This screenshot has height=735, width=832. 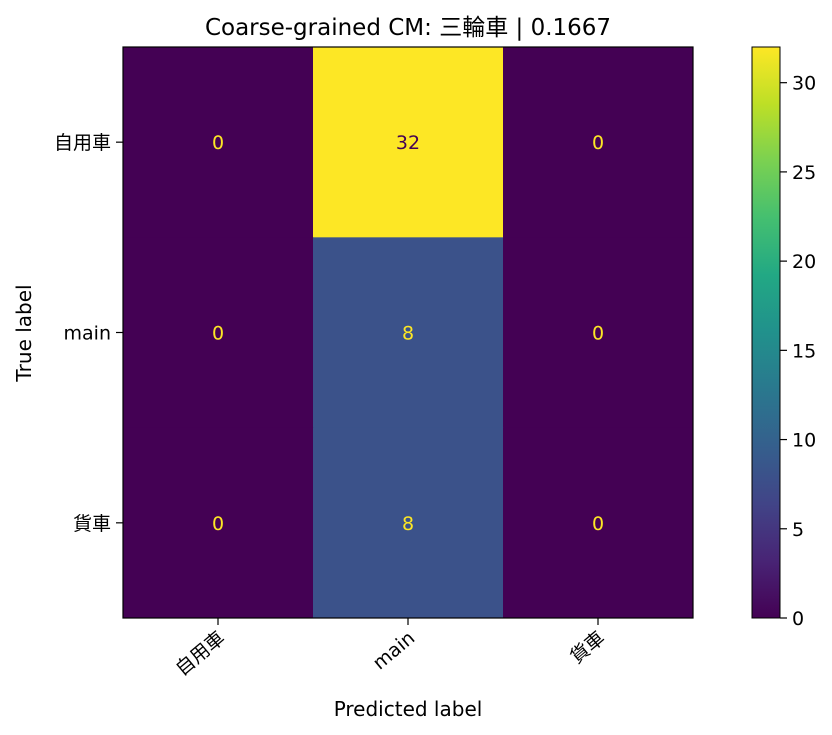 I want to click on y-axis-label: True label, so click(x=24, y=333).